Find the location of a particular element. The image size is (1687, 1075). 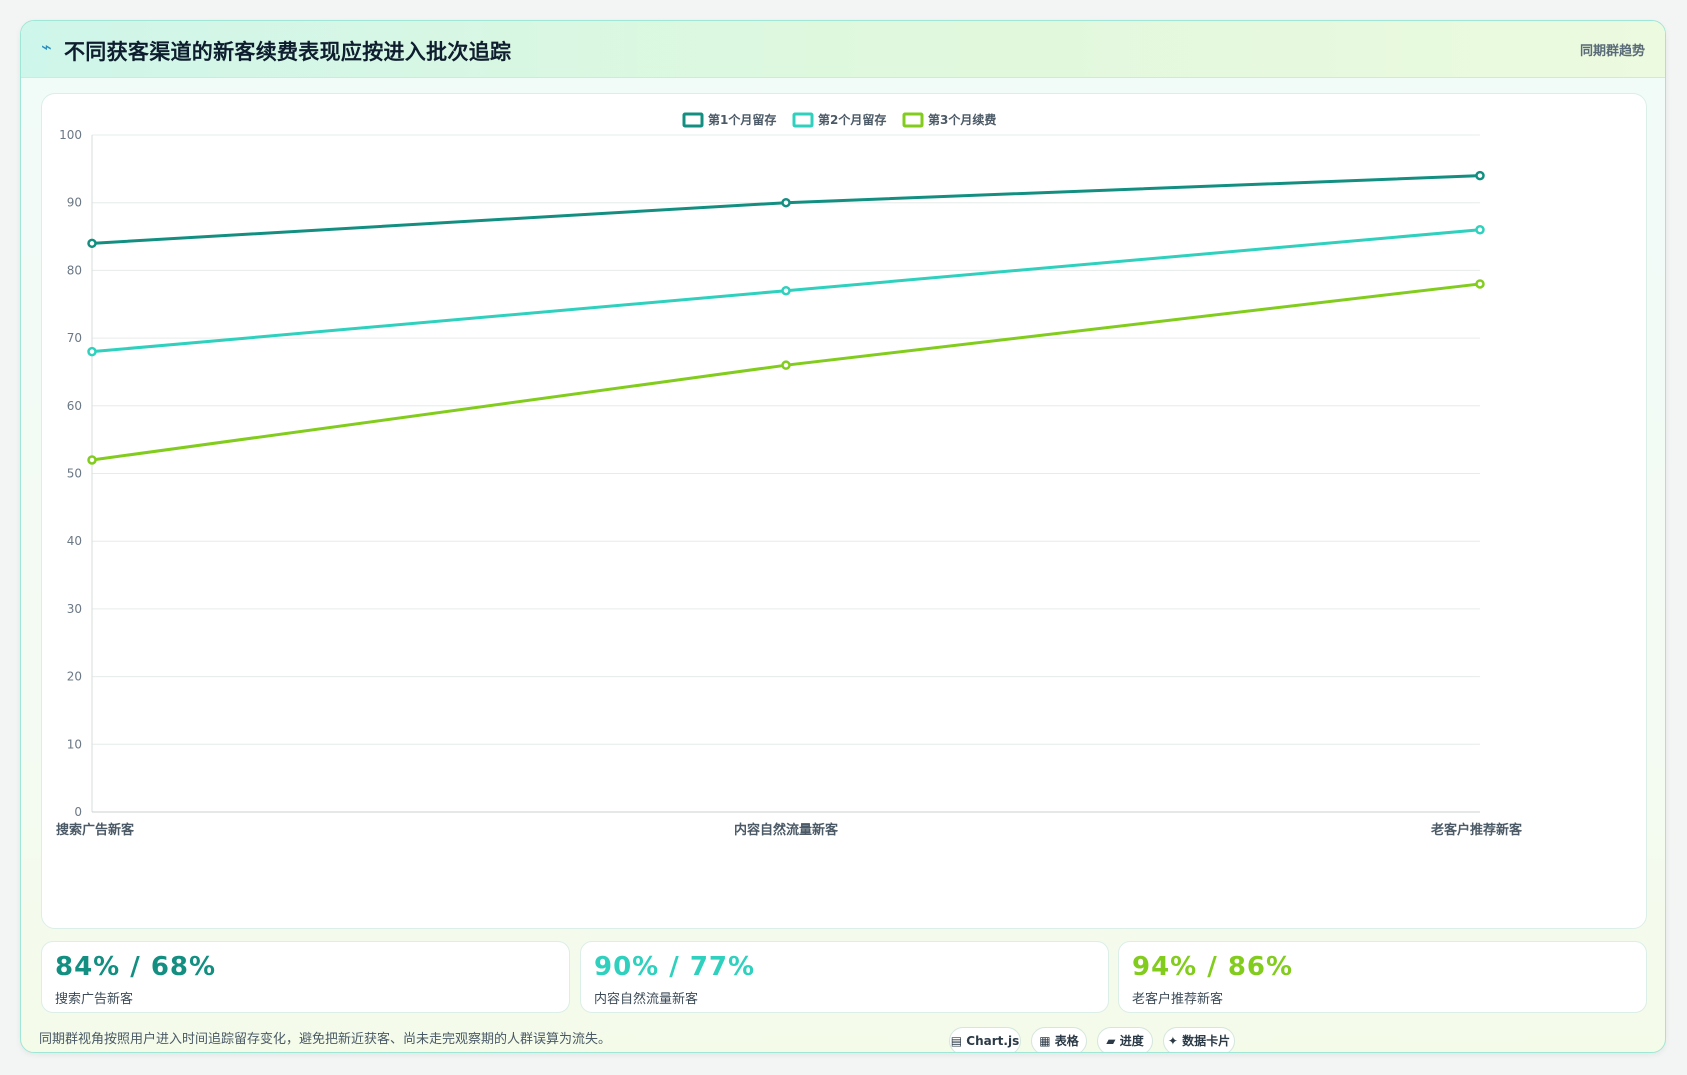

stat-label: 老客户推荐新客 is located at coordinates (1178, 999).